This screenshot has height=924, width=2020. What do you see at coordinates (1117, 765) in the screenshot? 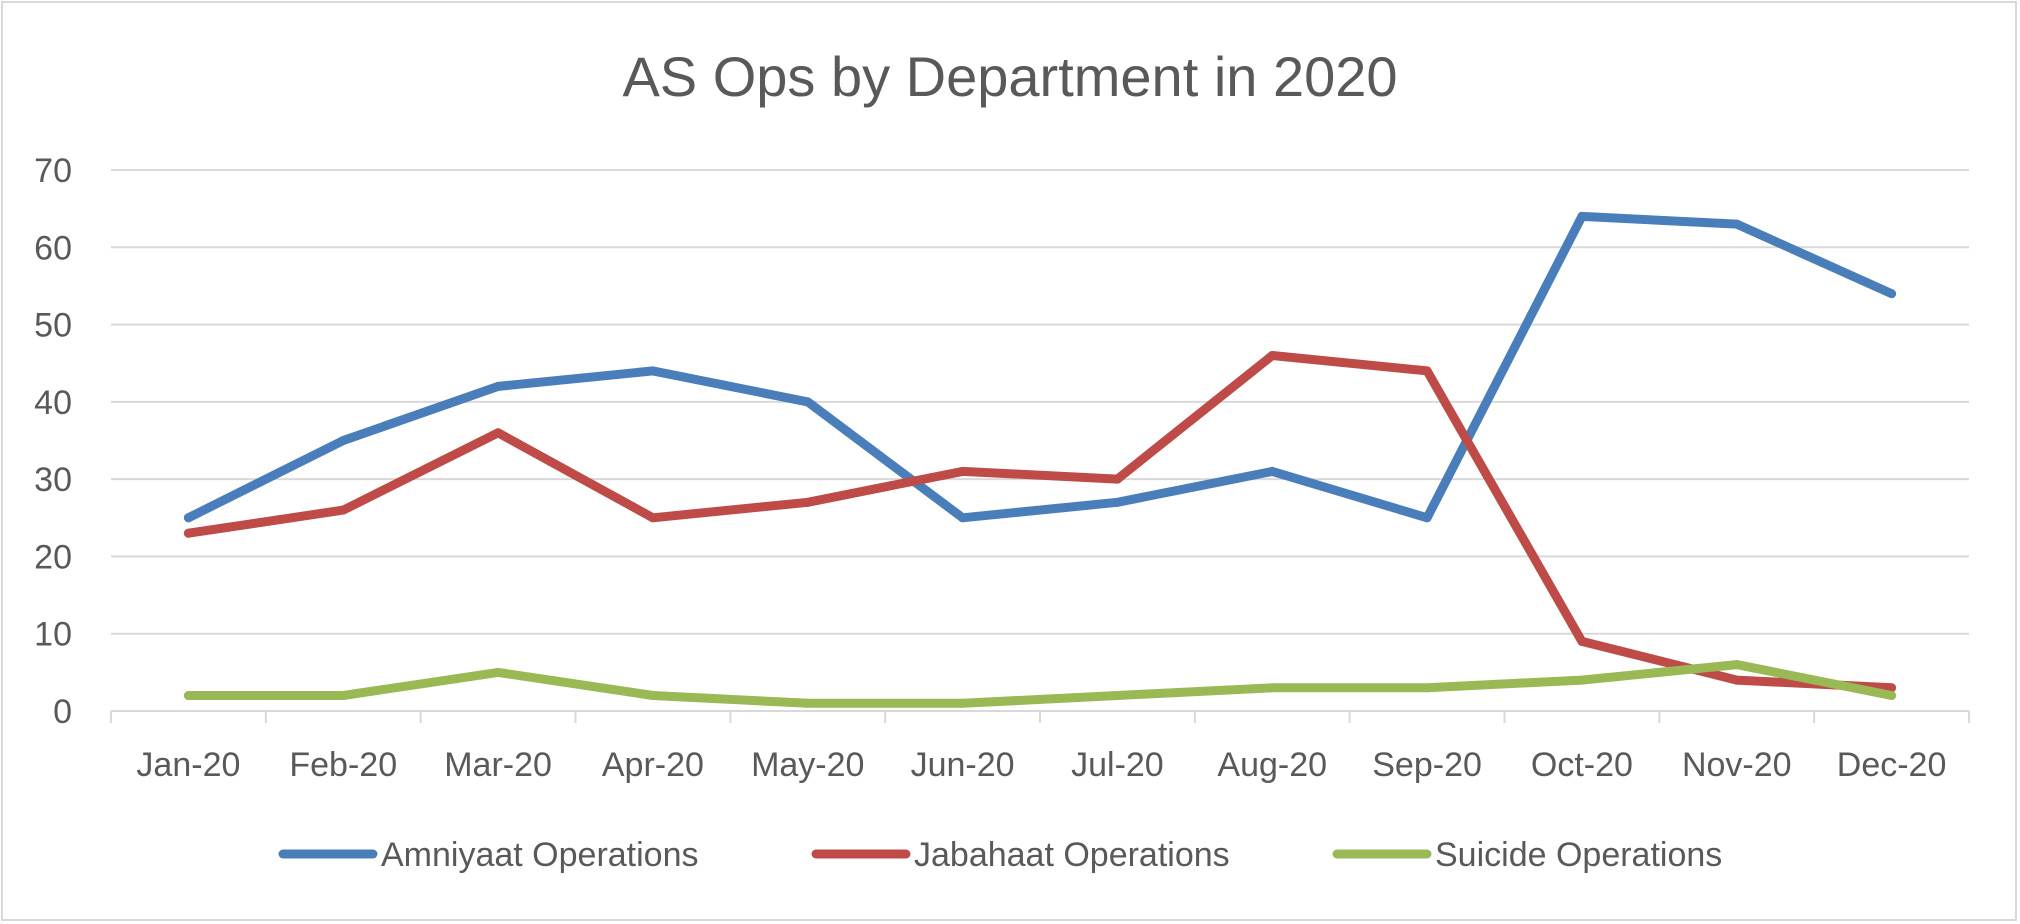
I see `x-tick-label: Jul-20` at bounding box center [1117, 765].